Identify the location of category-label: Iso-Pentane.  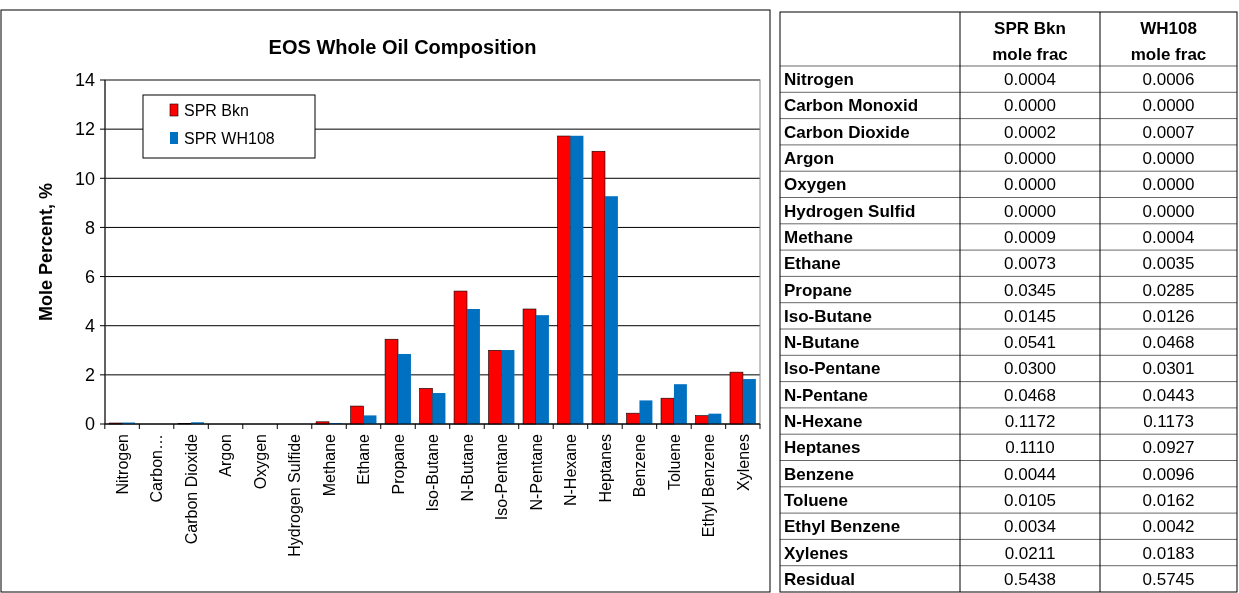
(832, 369).